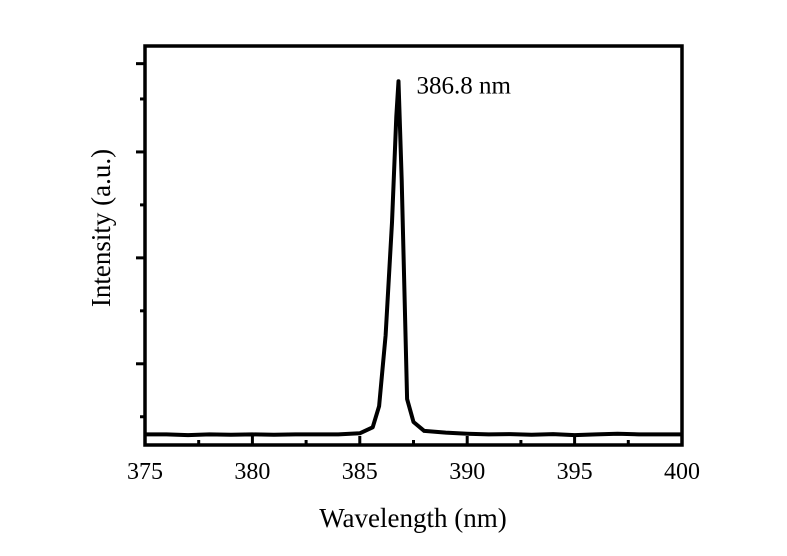 This screenshot has width=787, height=556. I want to click on y-axis-label: Intensity (a.u.), so click(101, 228).